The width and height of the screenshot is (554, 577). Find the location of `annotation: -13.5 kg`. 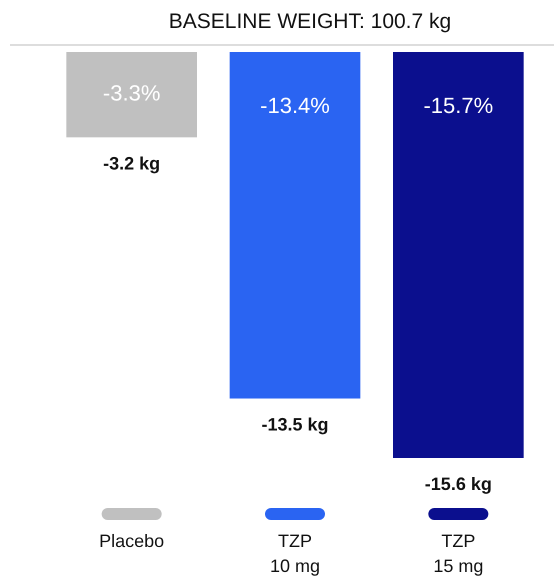

annotation: -13.5 kg is located at coordinates (295, 424).